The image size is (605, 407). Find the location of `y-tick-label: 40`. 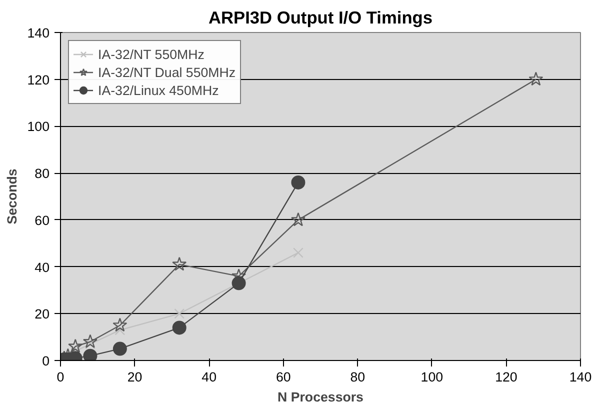

y-tick-label: 40 is located at coordinates (42, 267).